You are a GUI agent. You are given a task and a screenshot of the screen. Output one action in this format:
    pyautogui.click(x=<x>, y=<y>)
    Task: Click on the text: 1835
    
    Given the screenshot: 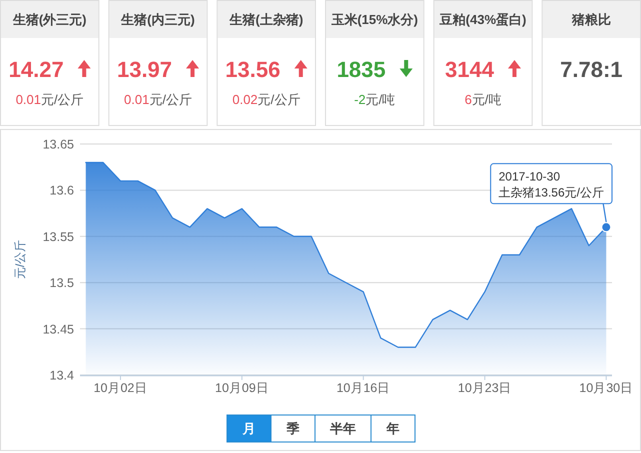 What is the action you would take?
    pyautogui.click(x=361, y=69)
    